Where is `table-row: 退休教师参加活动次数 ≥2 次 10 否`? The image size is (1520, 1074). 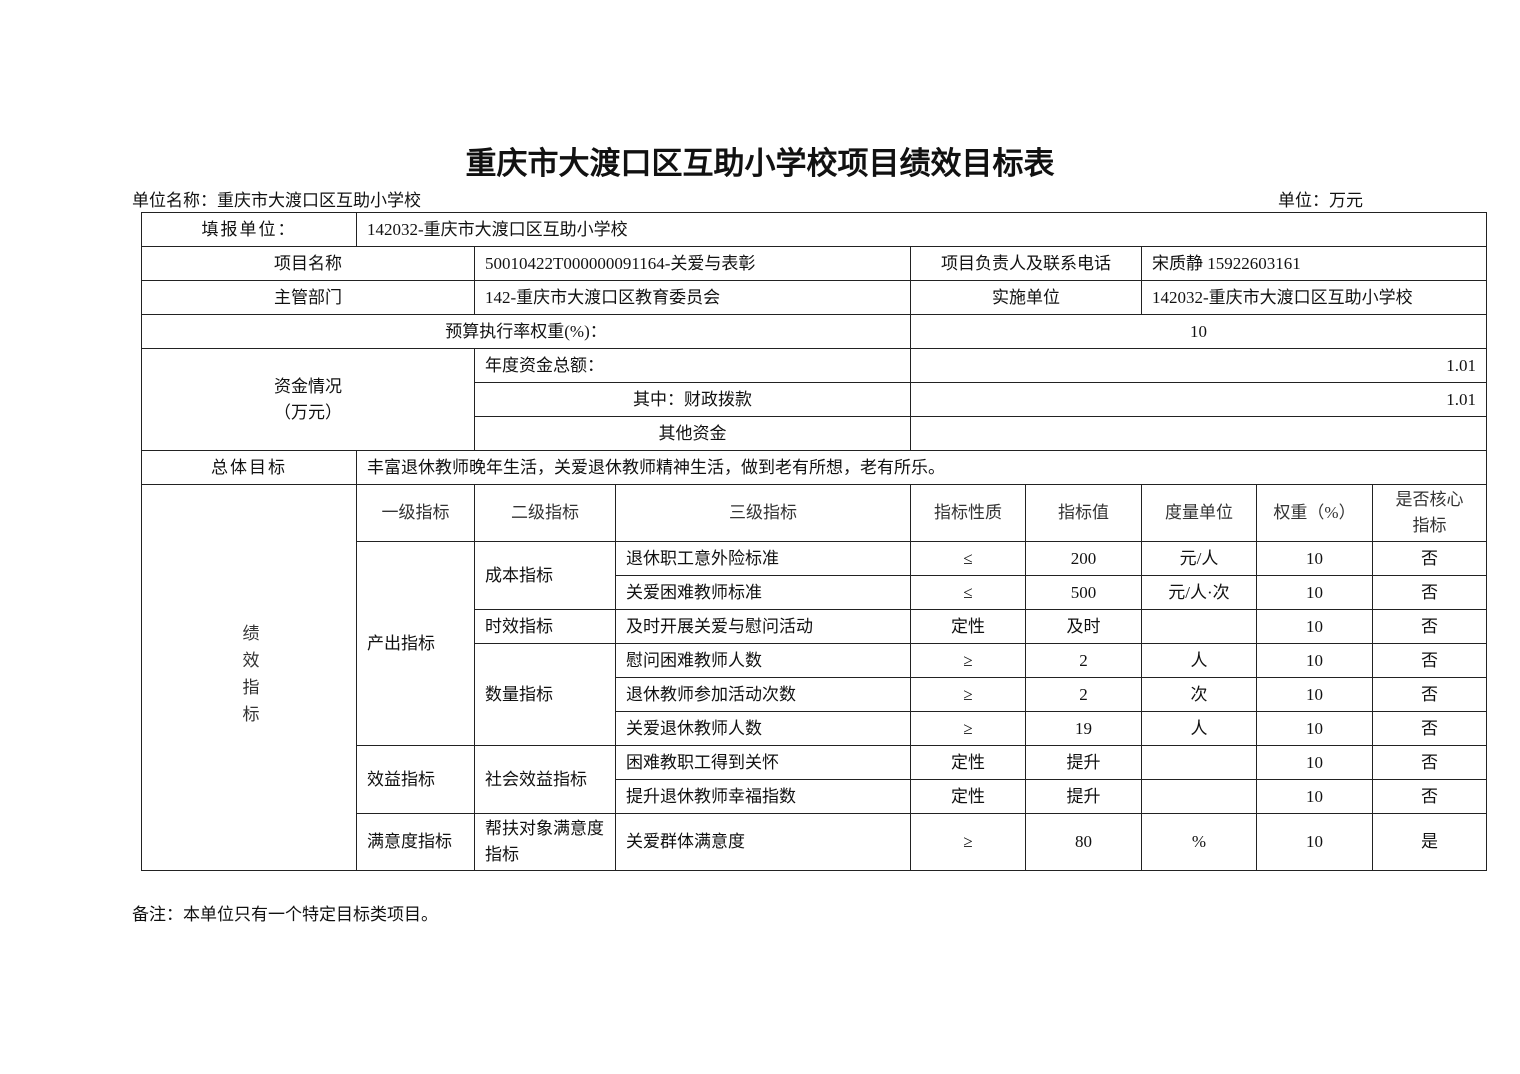
table-row: 退休教师参加活动次数 ≥2 次 10 否 is located at coordinates (814, 694).